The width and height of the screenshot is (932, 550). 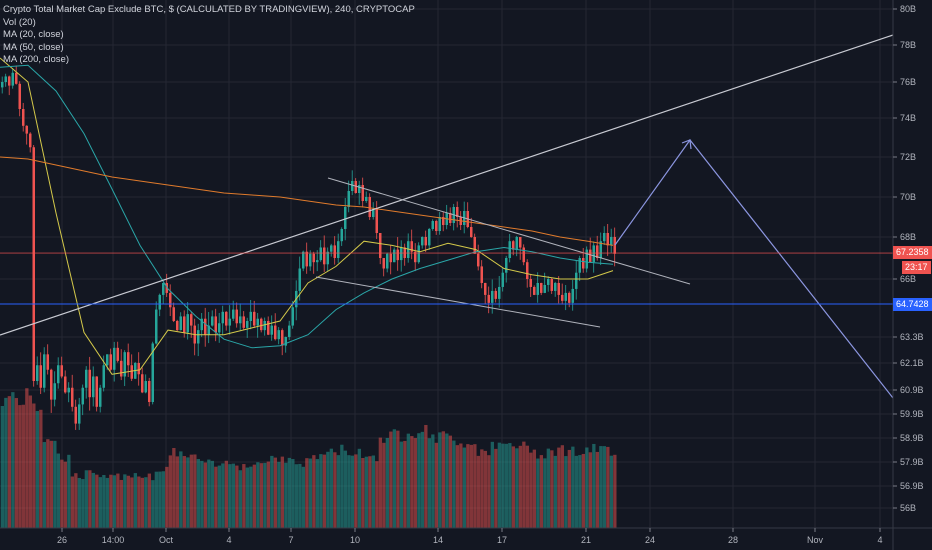 What do you see at coordinates (33, 47) in the screenshot?
I see `indicator-ma50: MA (50, close)` at bounding box center [33, 47].